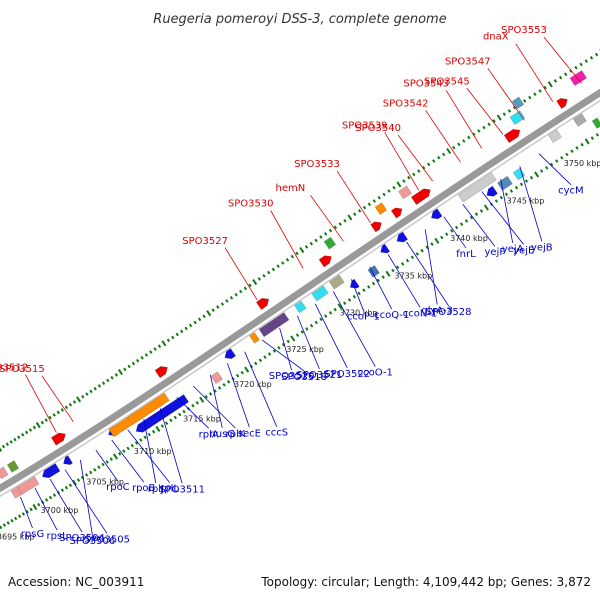  Describe the element at coordinates (365, 125) in the screenshot. I see `forward-gene-label: SPO3539` at that location.